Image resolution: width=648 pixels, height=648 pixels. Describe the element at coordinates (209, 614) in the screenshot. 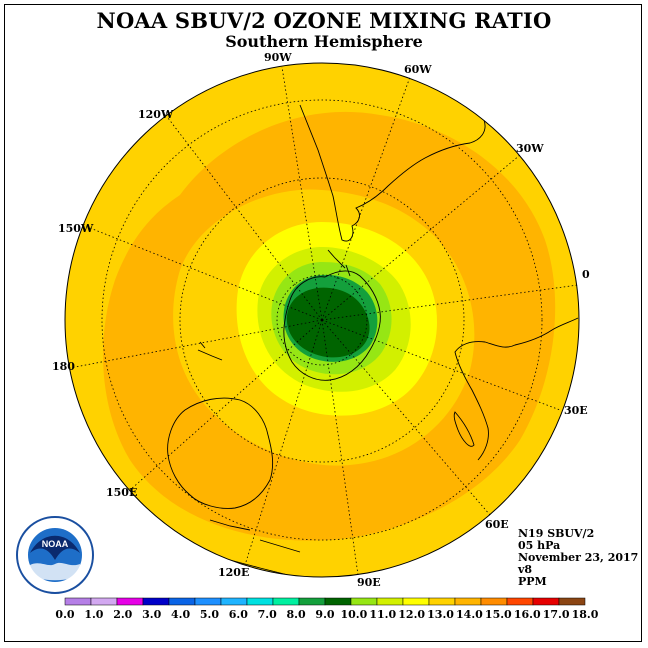

I see `color-scale-tick-label: 5.0` at that location.